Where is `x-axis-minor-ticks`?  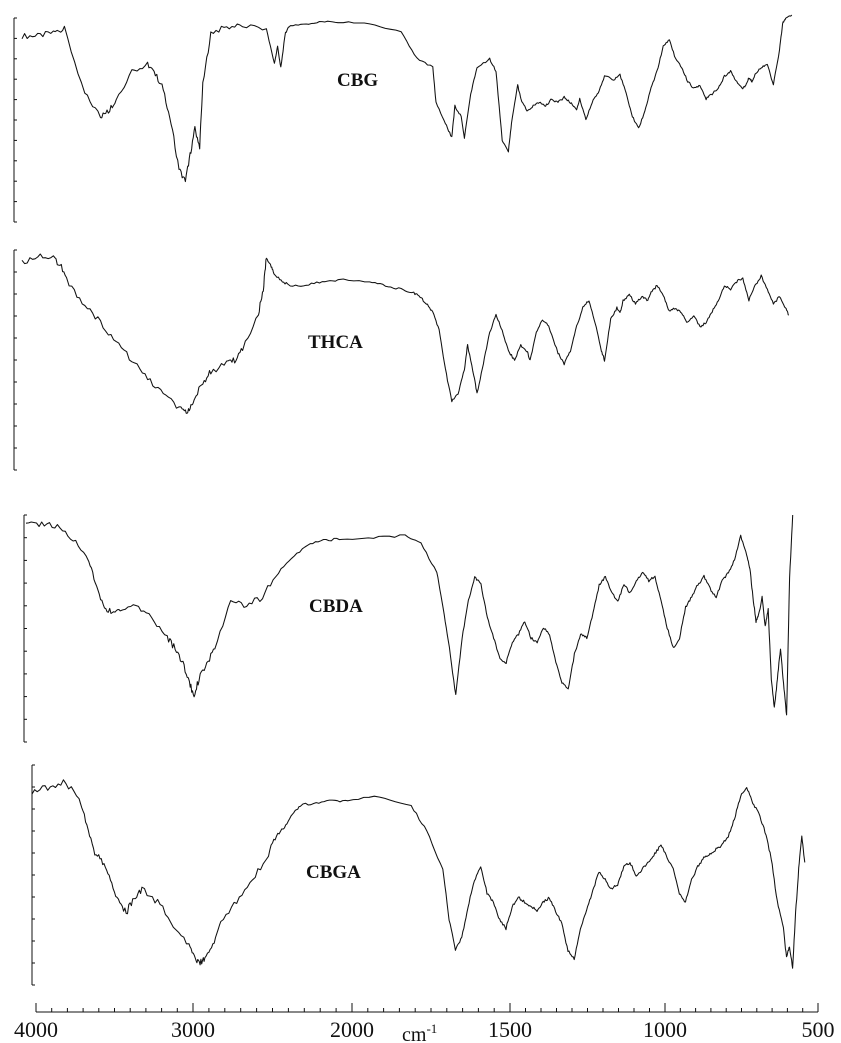
x-axis-minor-ticks is located at coordinates (427, 1010).